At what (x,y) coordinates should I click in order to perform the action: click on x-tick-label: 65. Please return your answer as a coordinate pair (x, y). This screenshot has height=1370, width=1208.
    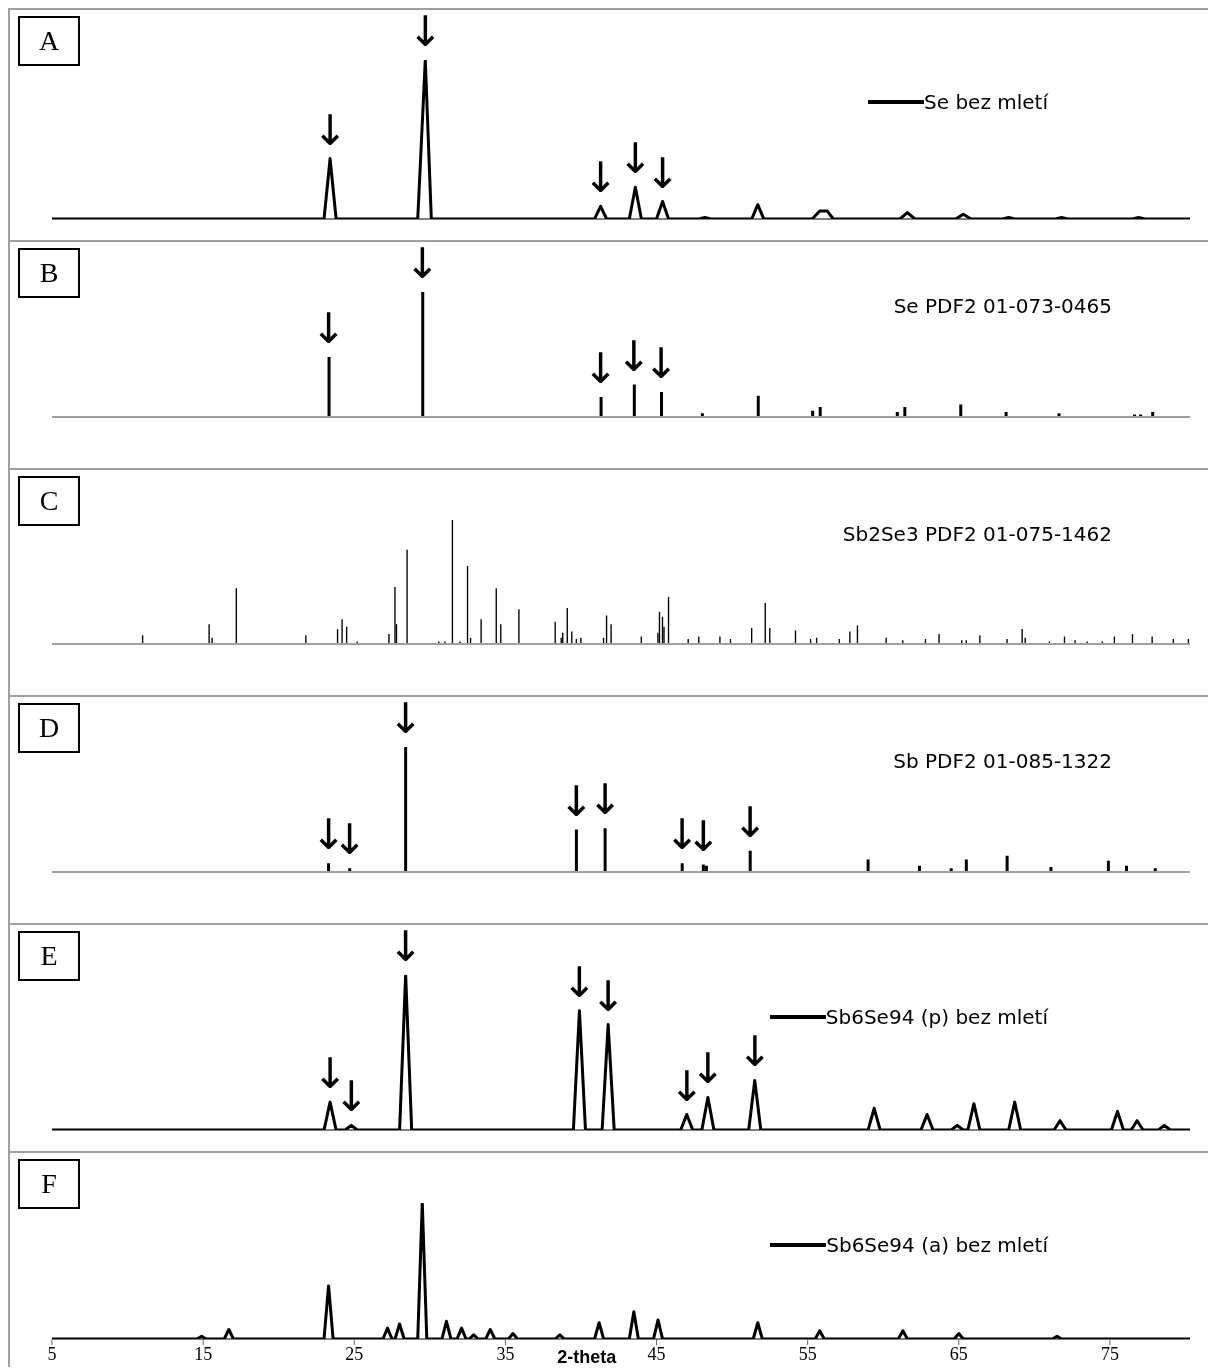
    Looking at the image, I should click on (958, 1353).